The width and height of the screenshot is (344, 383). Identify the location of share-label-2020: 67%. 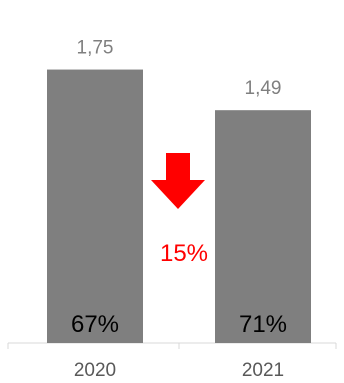
(95, 324).